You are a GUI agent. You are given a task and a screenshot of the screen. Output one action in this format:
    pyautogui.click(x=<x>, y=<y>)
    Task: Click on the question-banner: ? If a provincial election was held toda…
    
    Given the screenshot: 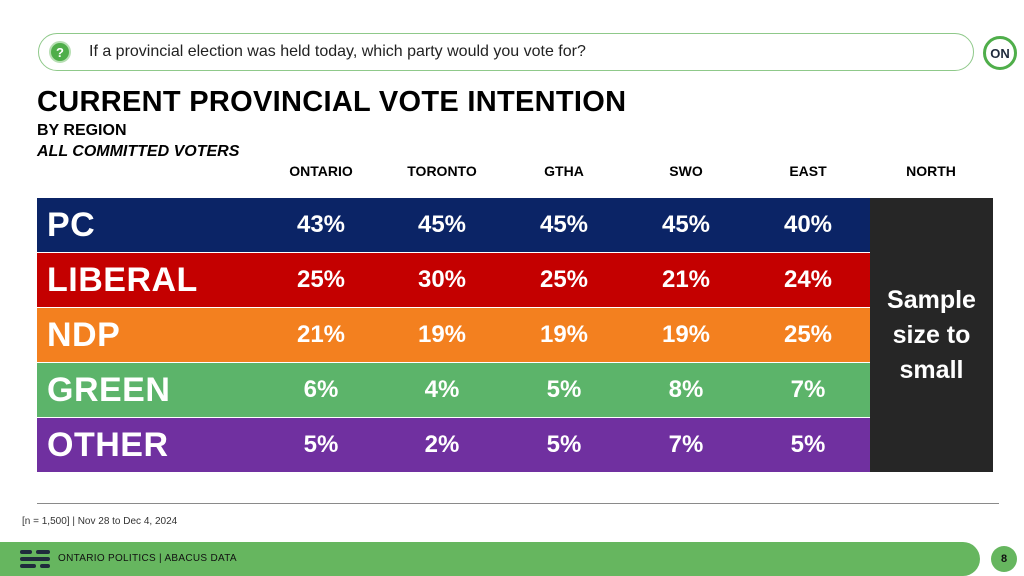 What is the action you would take?
    pyautogui.click(x=506, y=52)
    